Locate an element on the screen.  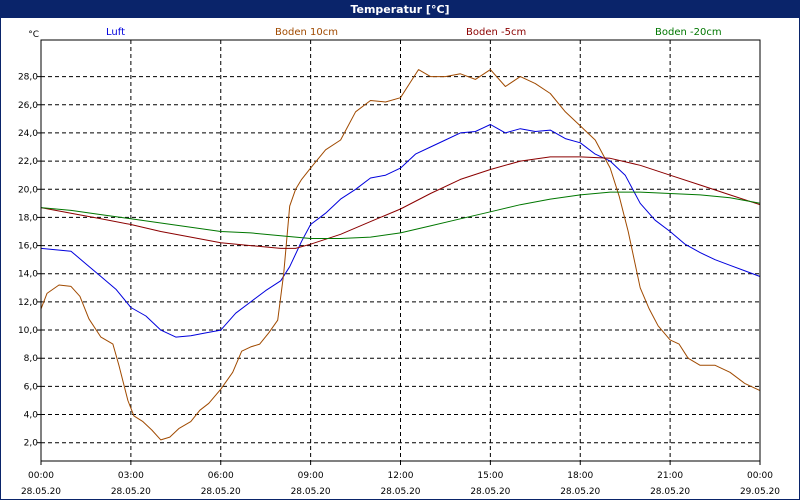
y-tick-label: 6,0 is located at coordinates (31, 387).